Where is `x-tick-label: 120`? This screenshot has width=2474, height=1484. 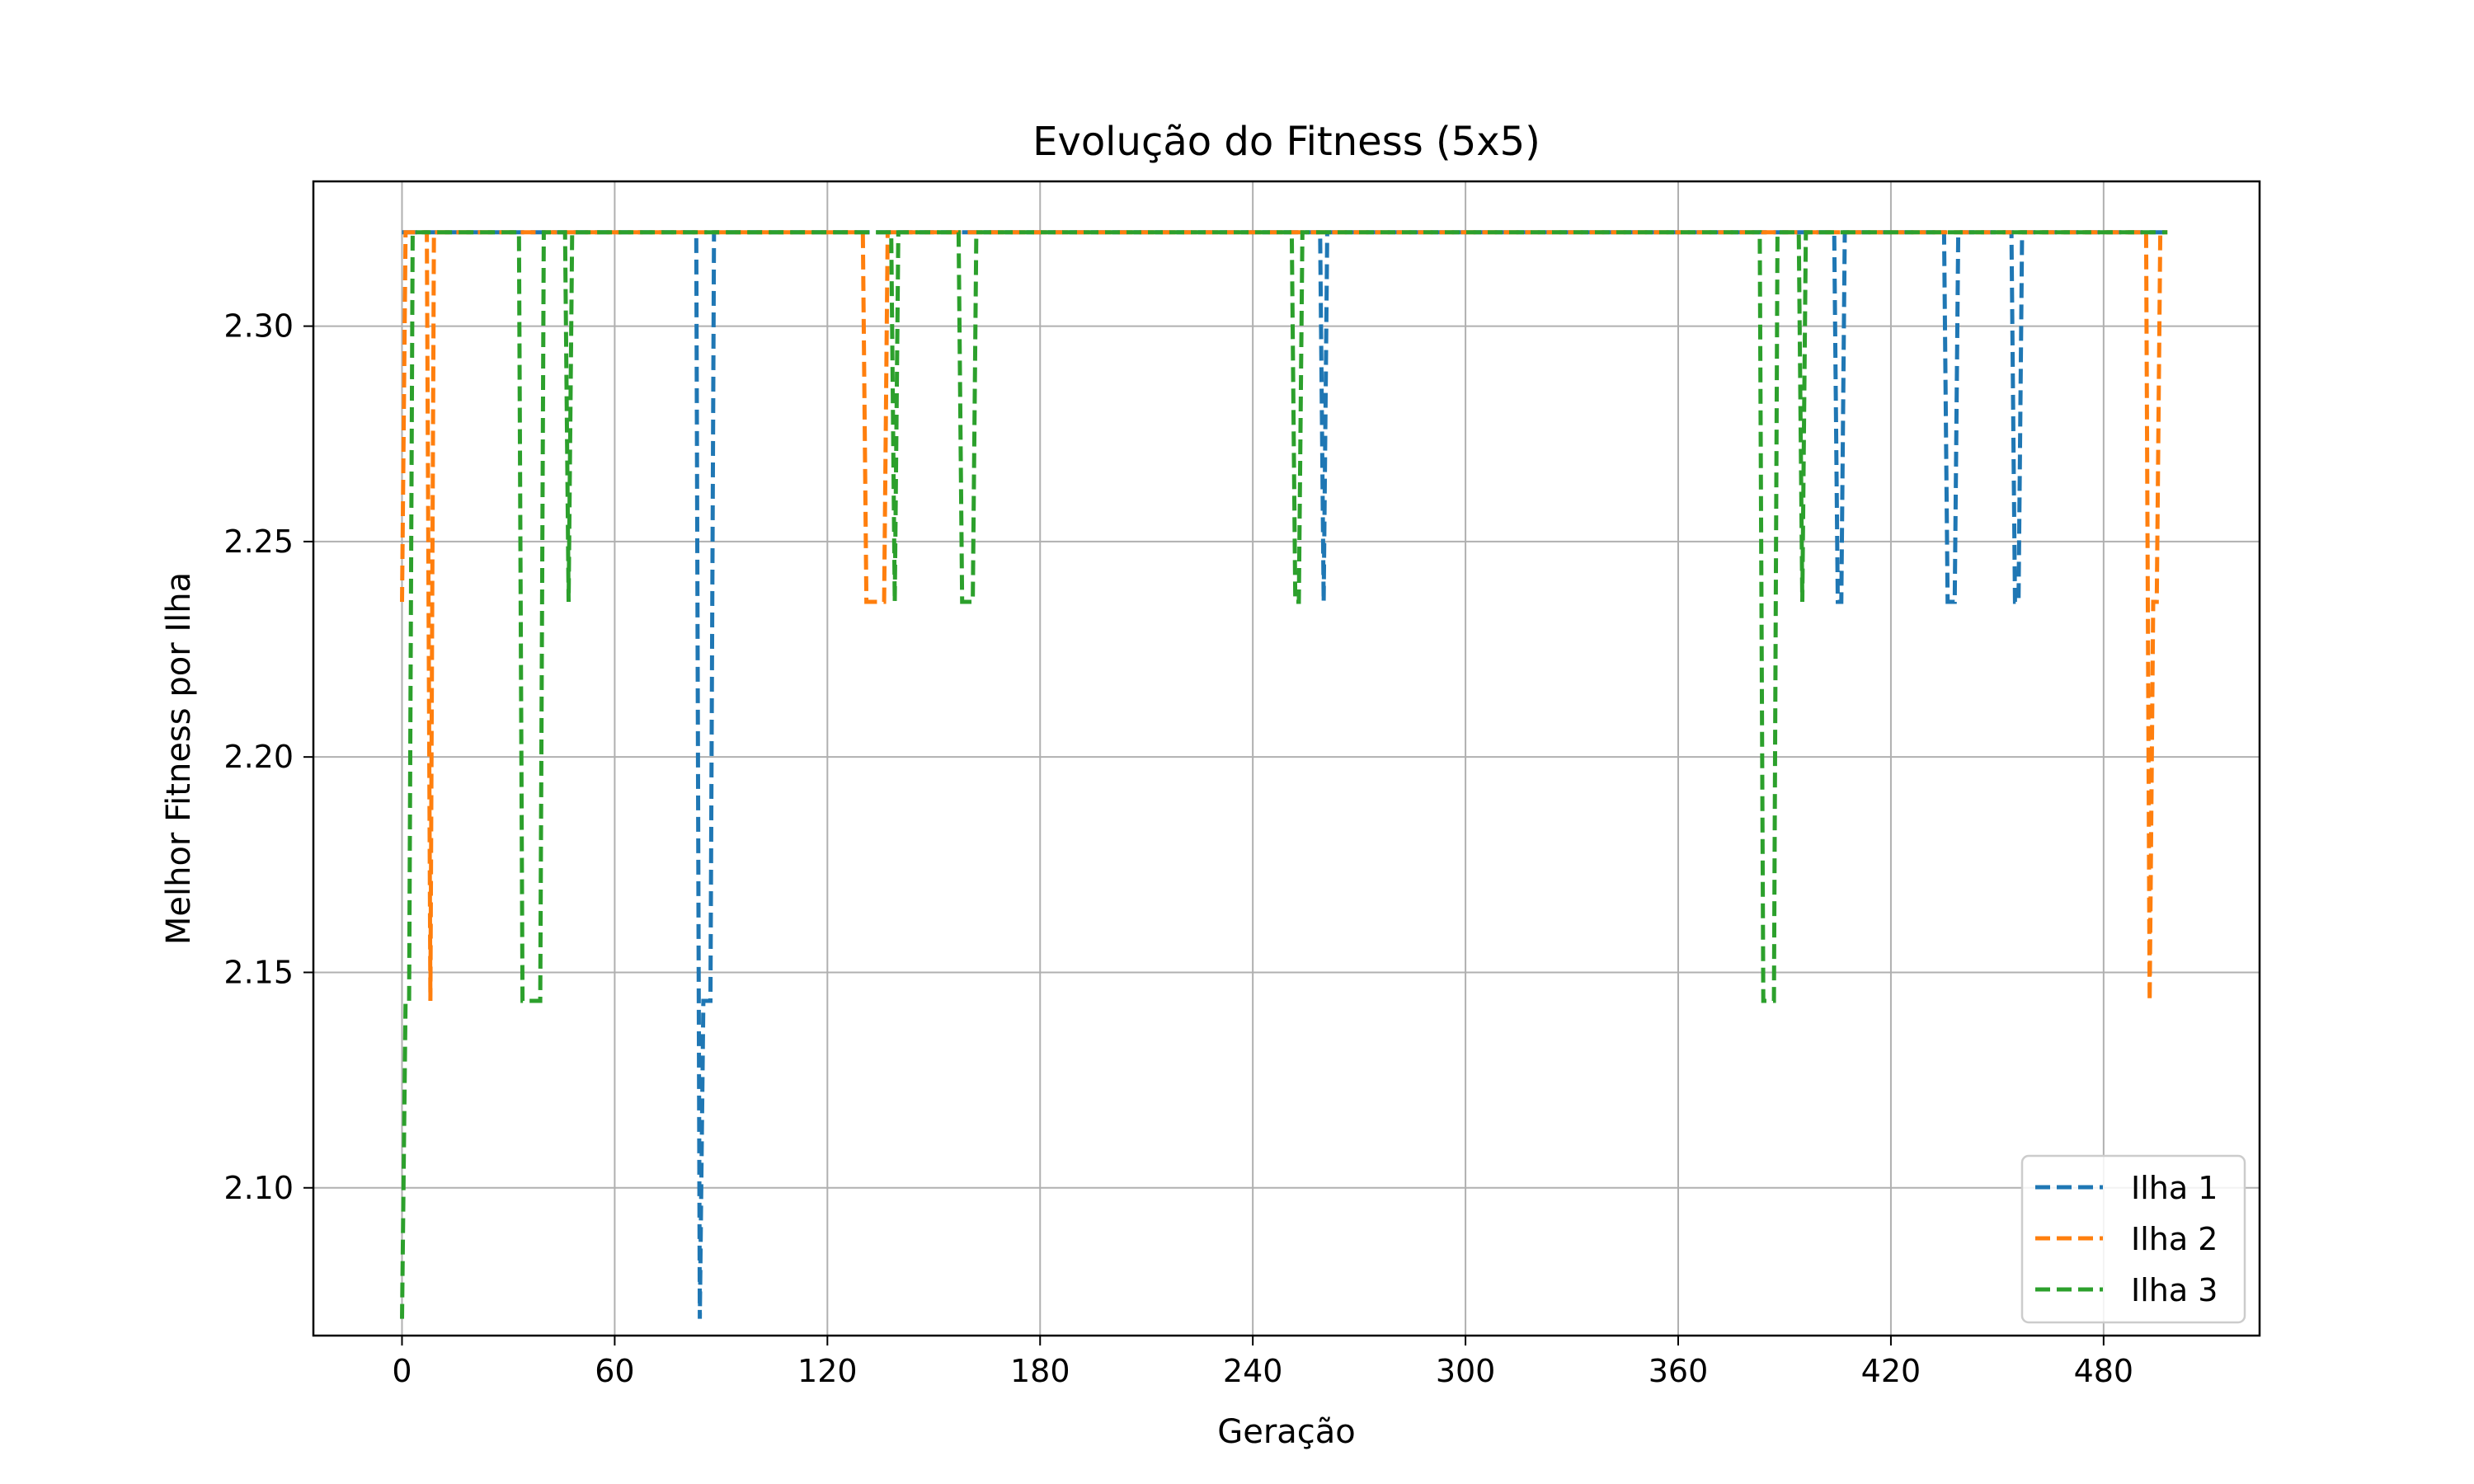
x-tick-label: 120 is located at coordinates (827, 1371).